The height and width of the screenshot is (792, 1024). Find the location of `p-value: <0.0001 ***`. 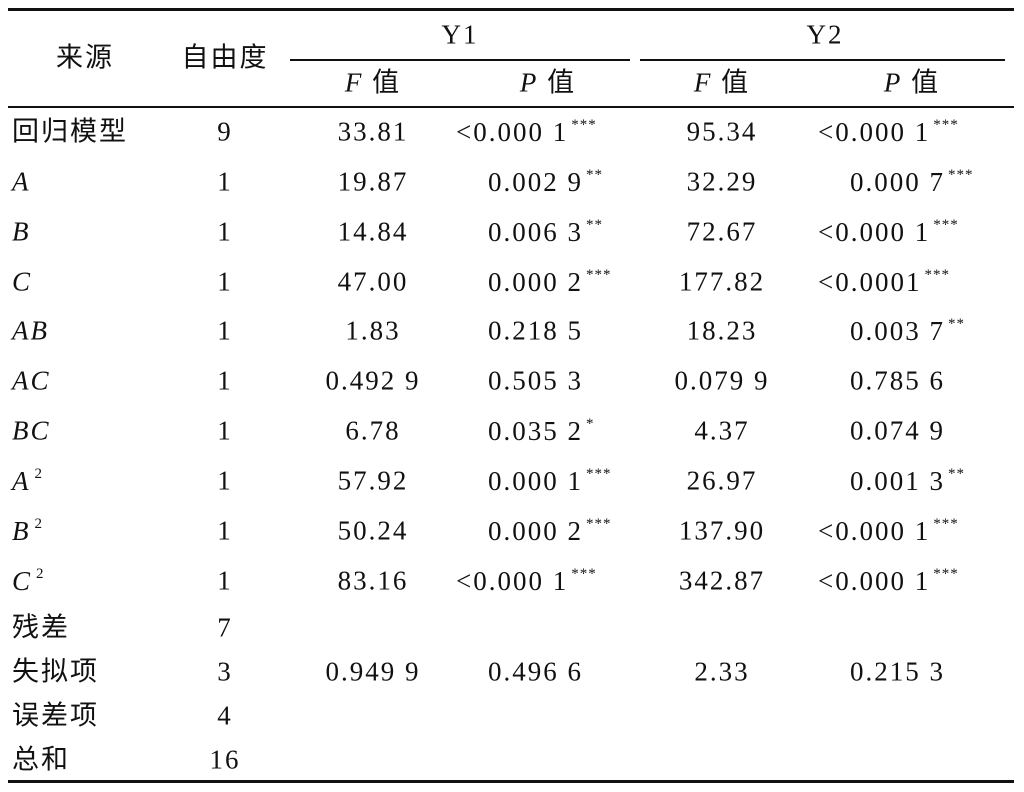

p-value: <0.0001 *** is located at coordinates (884, 282).